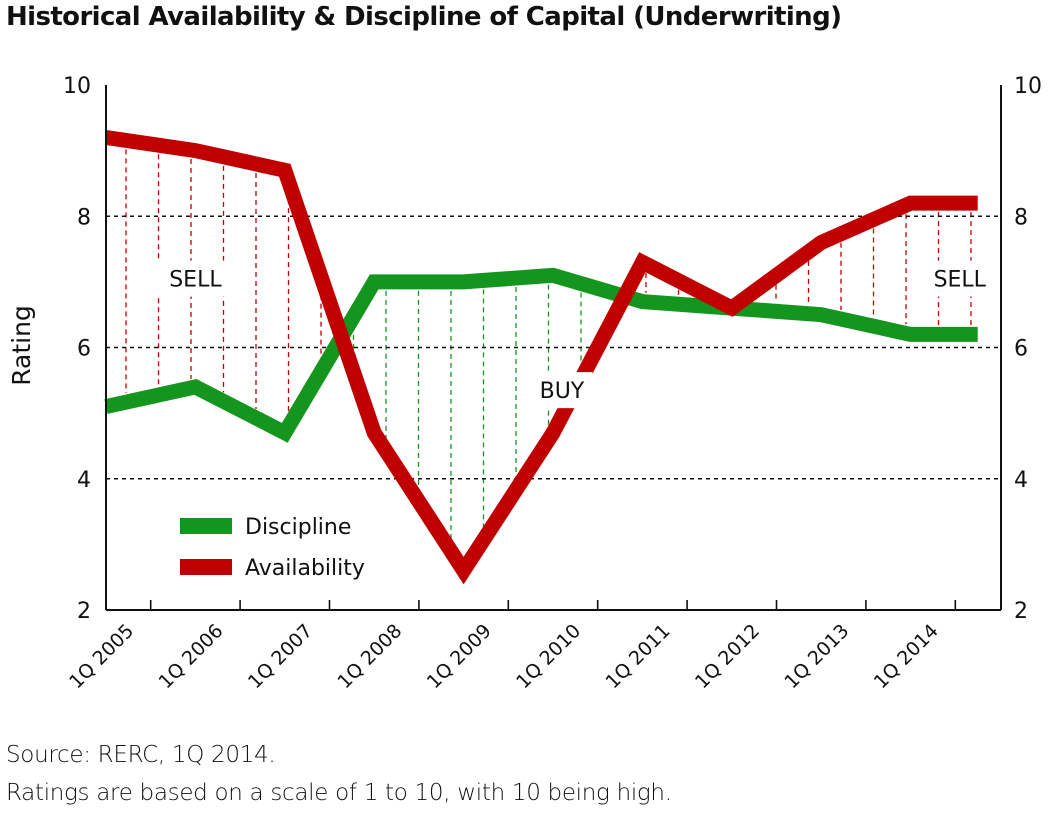 The image size is (1052, 816). I want to click on y-tick-label-right: 6, so click(1021, 349).